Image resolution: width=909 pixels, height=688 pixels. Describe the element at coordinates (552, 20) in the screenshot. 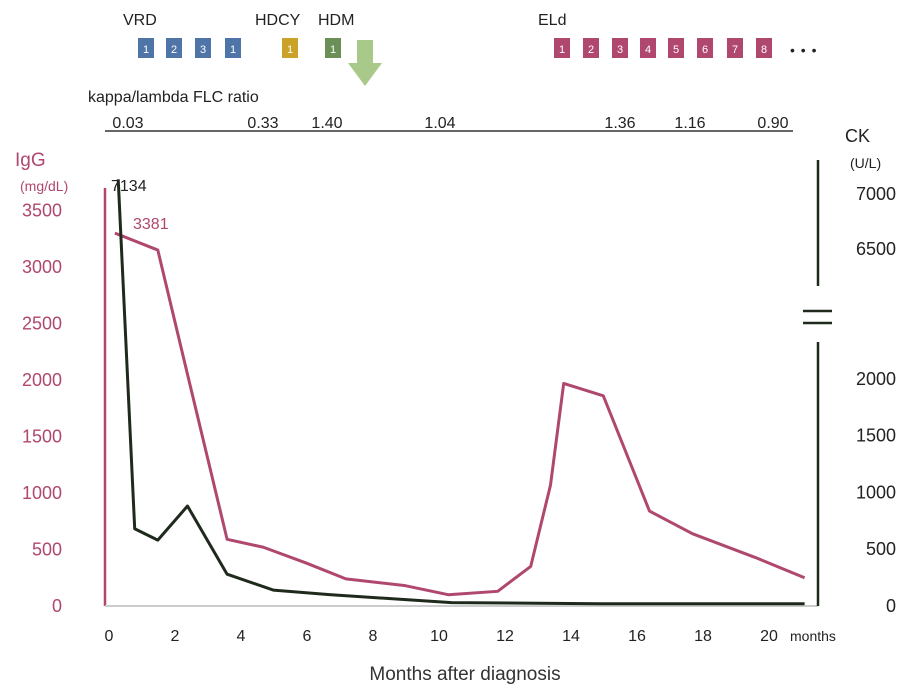

I see `eld-label: ELd` at that location.